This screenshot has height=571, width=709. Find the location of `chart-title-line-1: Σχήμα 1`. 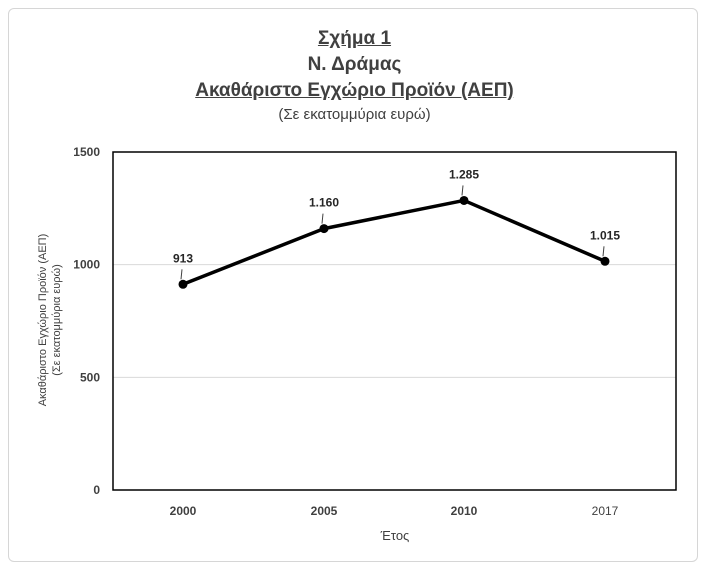

chart-title-line-1: Σχήμα 1 is located at coordinates (354, 38).